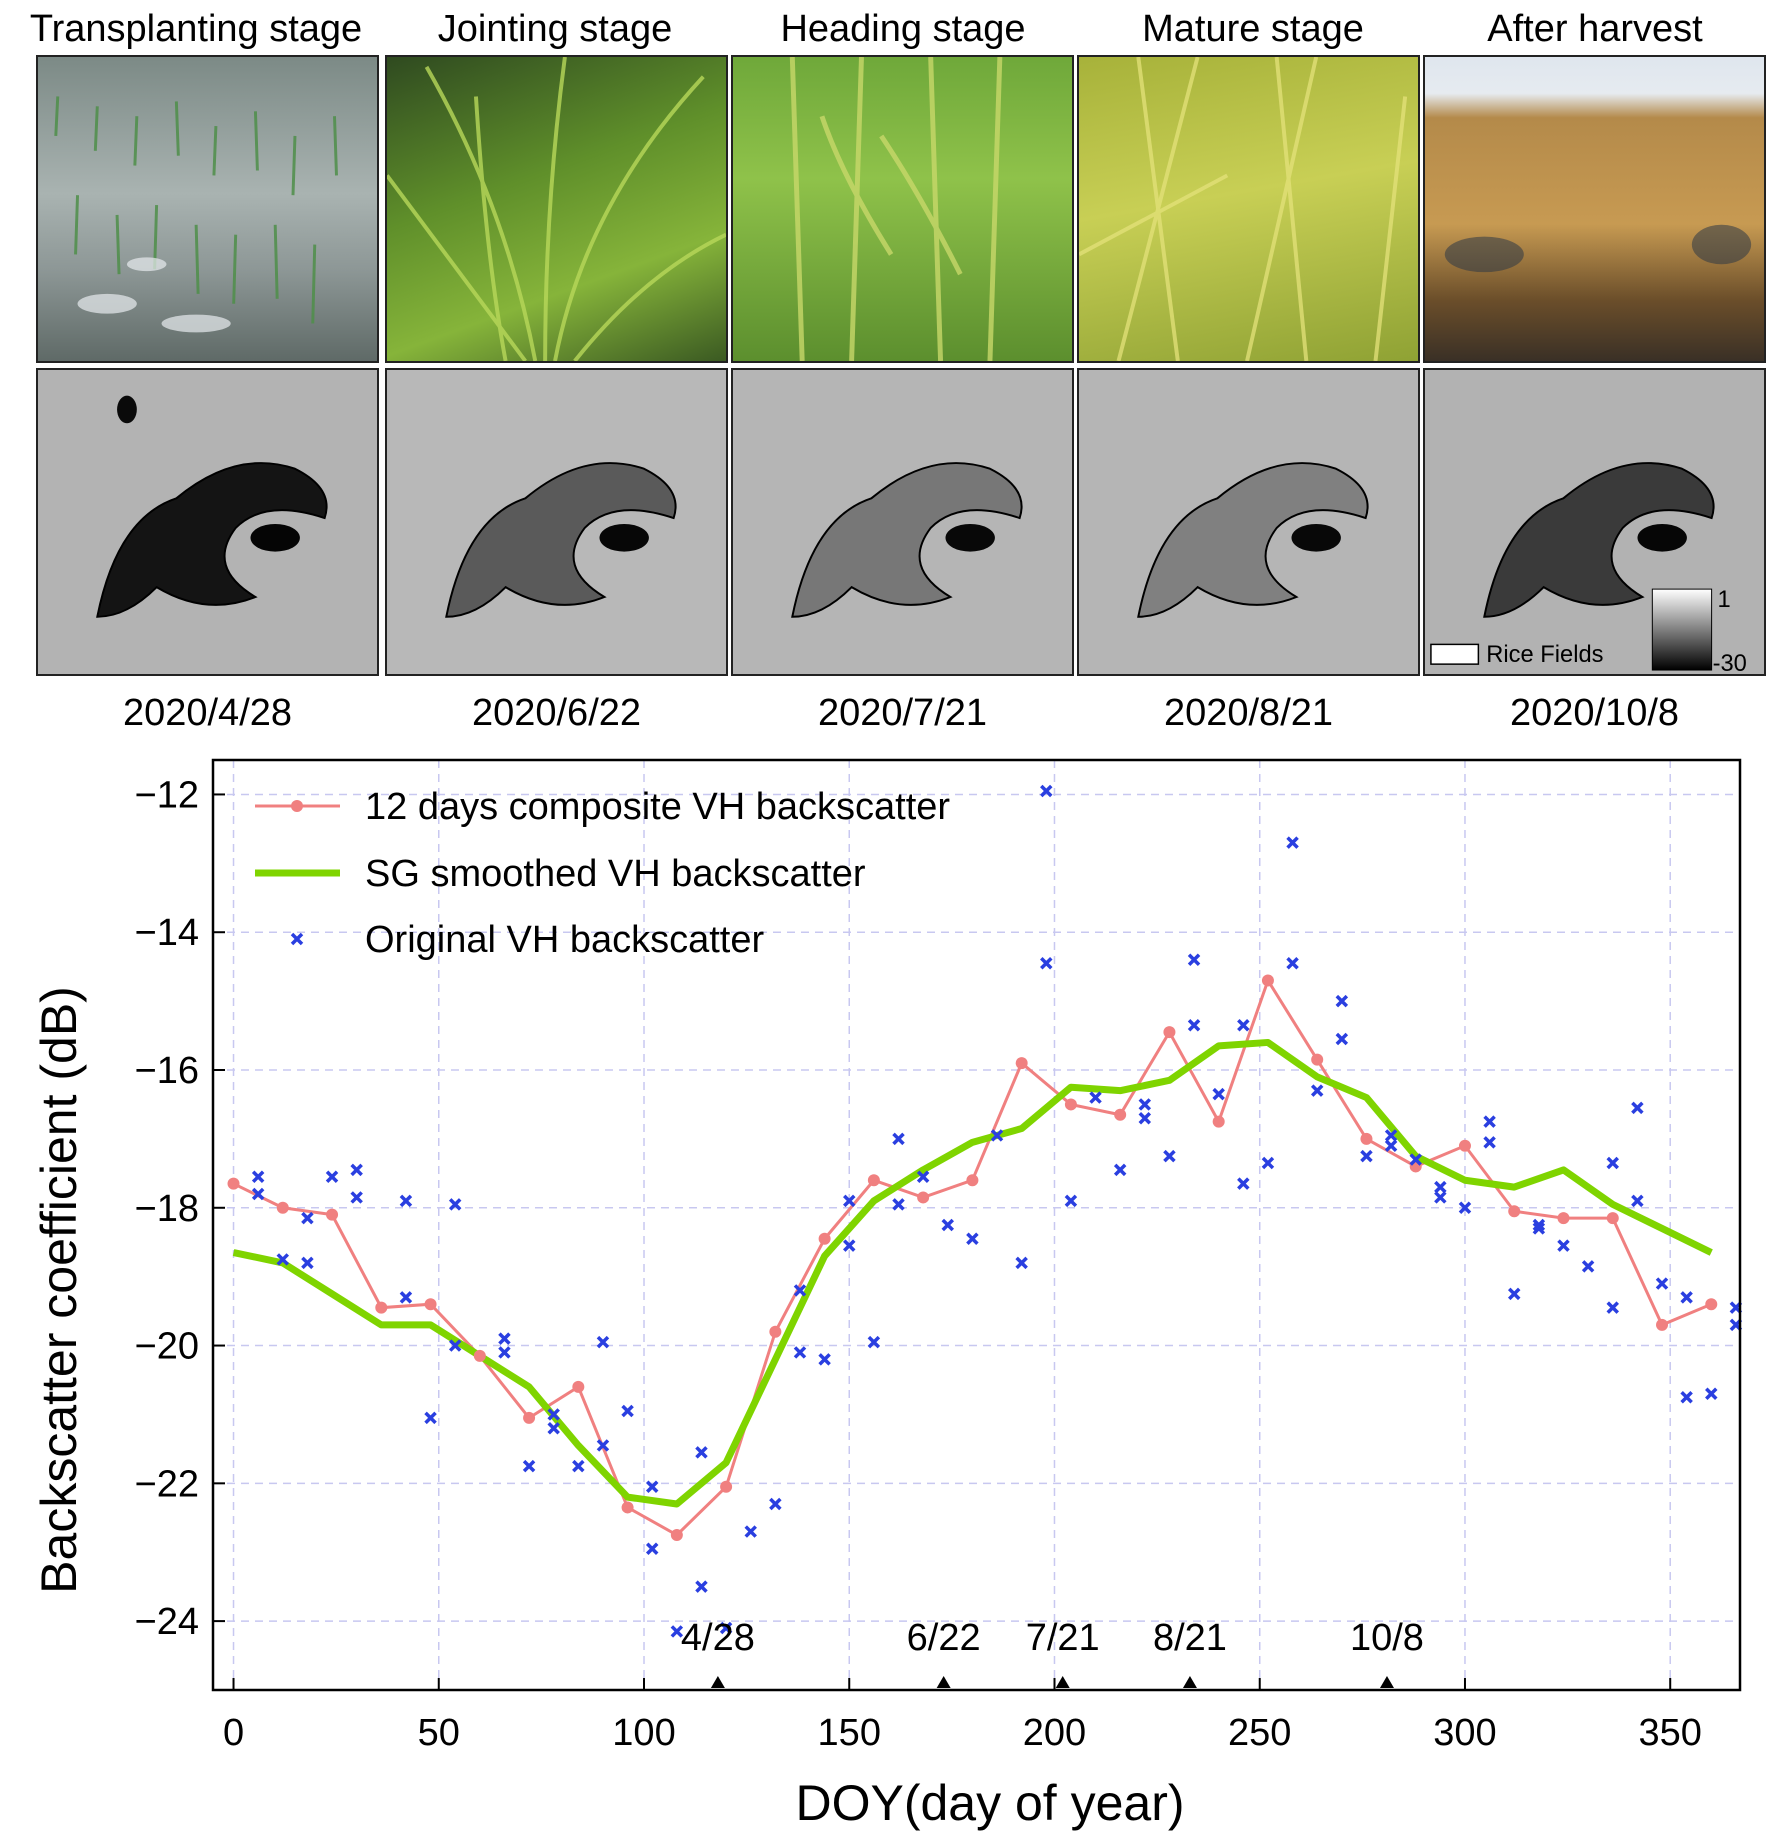 This screenshot has width=1772, height=1838. What do you see at coordinates (167, 1071) in the screenshot?
I see `y-tick-label: −16` at bounding box center [167, 1071].